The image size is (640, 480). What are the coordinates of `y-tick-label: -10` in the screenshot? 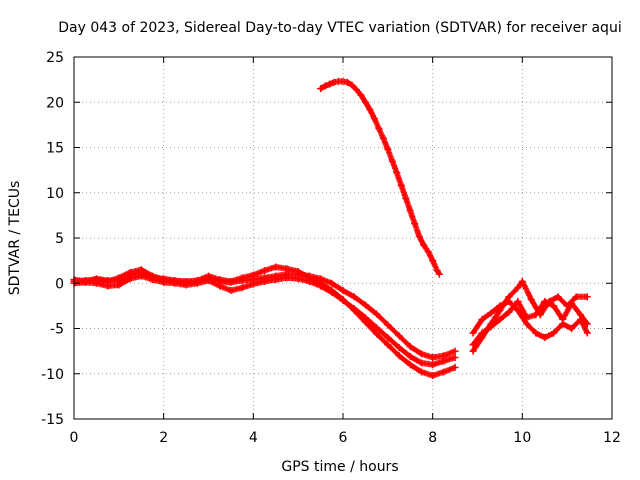 It's located at (52, 375).